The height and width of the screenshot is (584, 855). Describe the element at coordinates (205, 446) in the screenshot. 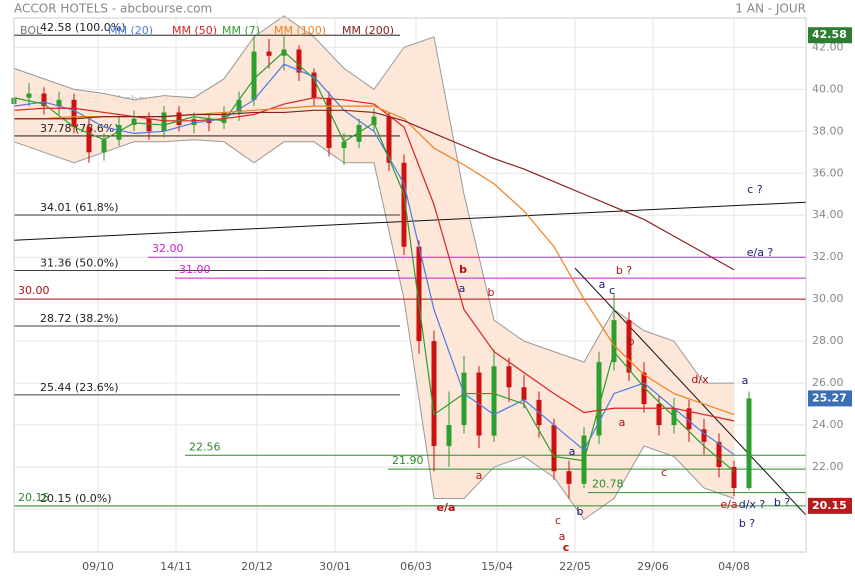

I see `level-label: 22.56` at that location.